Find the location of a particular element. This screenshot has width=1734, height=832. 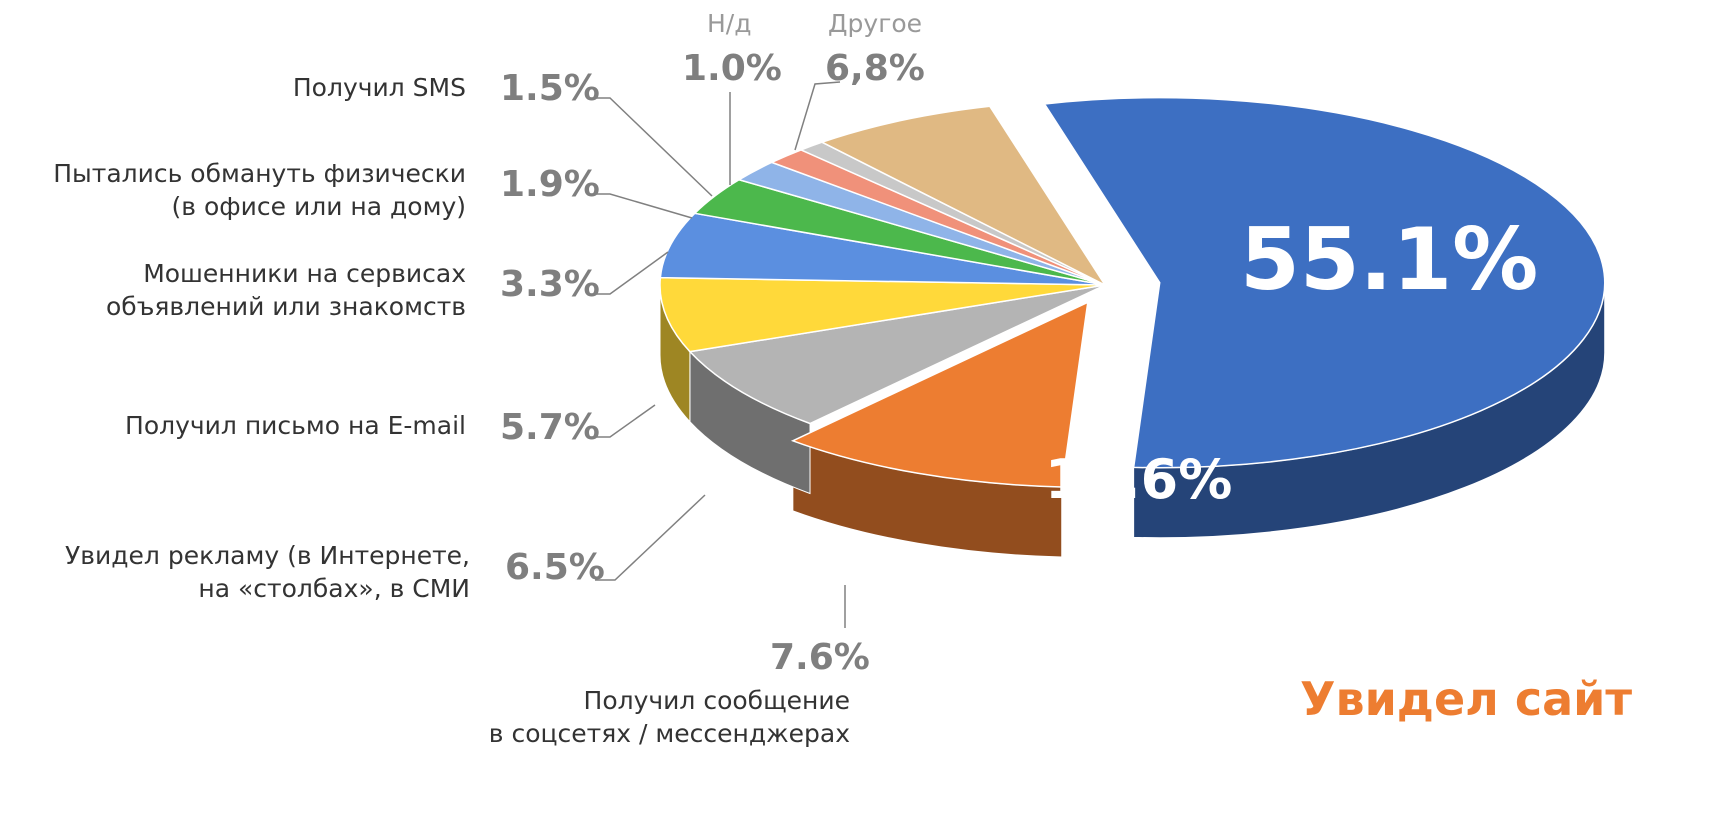

value-label: 3.3% is located at coordinates (550, 284).